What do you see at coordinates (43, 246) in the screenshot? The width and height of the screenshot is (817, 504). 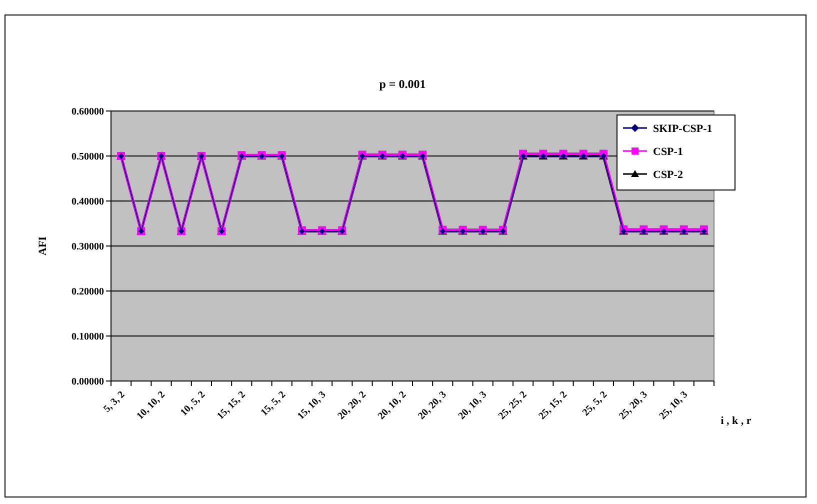 I see `y-axis-title: AFI` at bounding box center [43, 246].